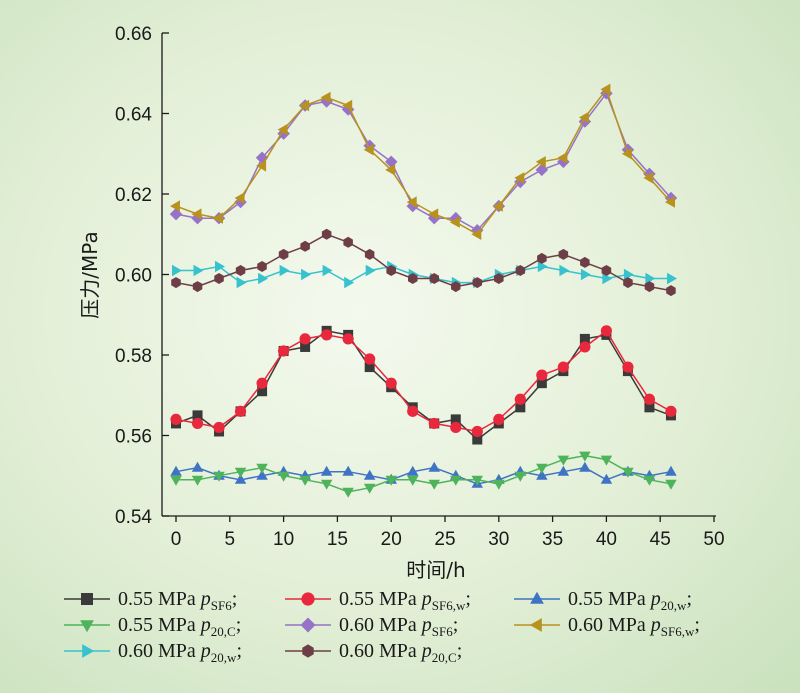  I want to click on x-tick-label: 15, so click(337, 539).